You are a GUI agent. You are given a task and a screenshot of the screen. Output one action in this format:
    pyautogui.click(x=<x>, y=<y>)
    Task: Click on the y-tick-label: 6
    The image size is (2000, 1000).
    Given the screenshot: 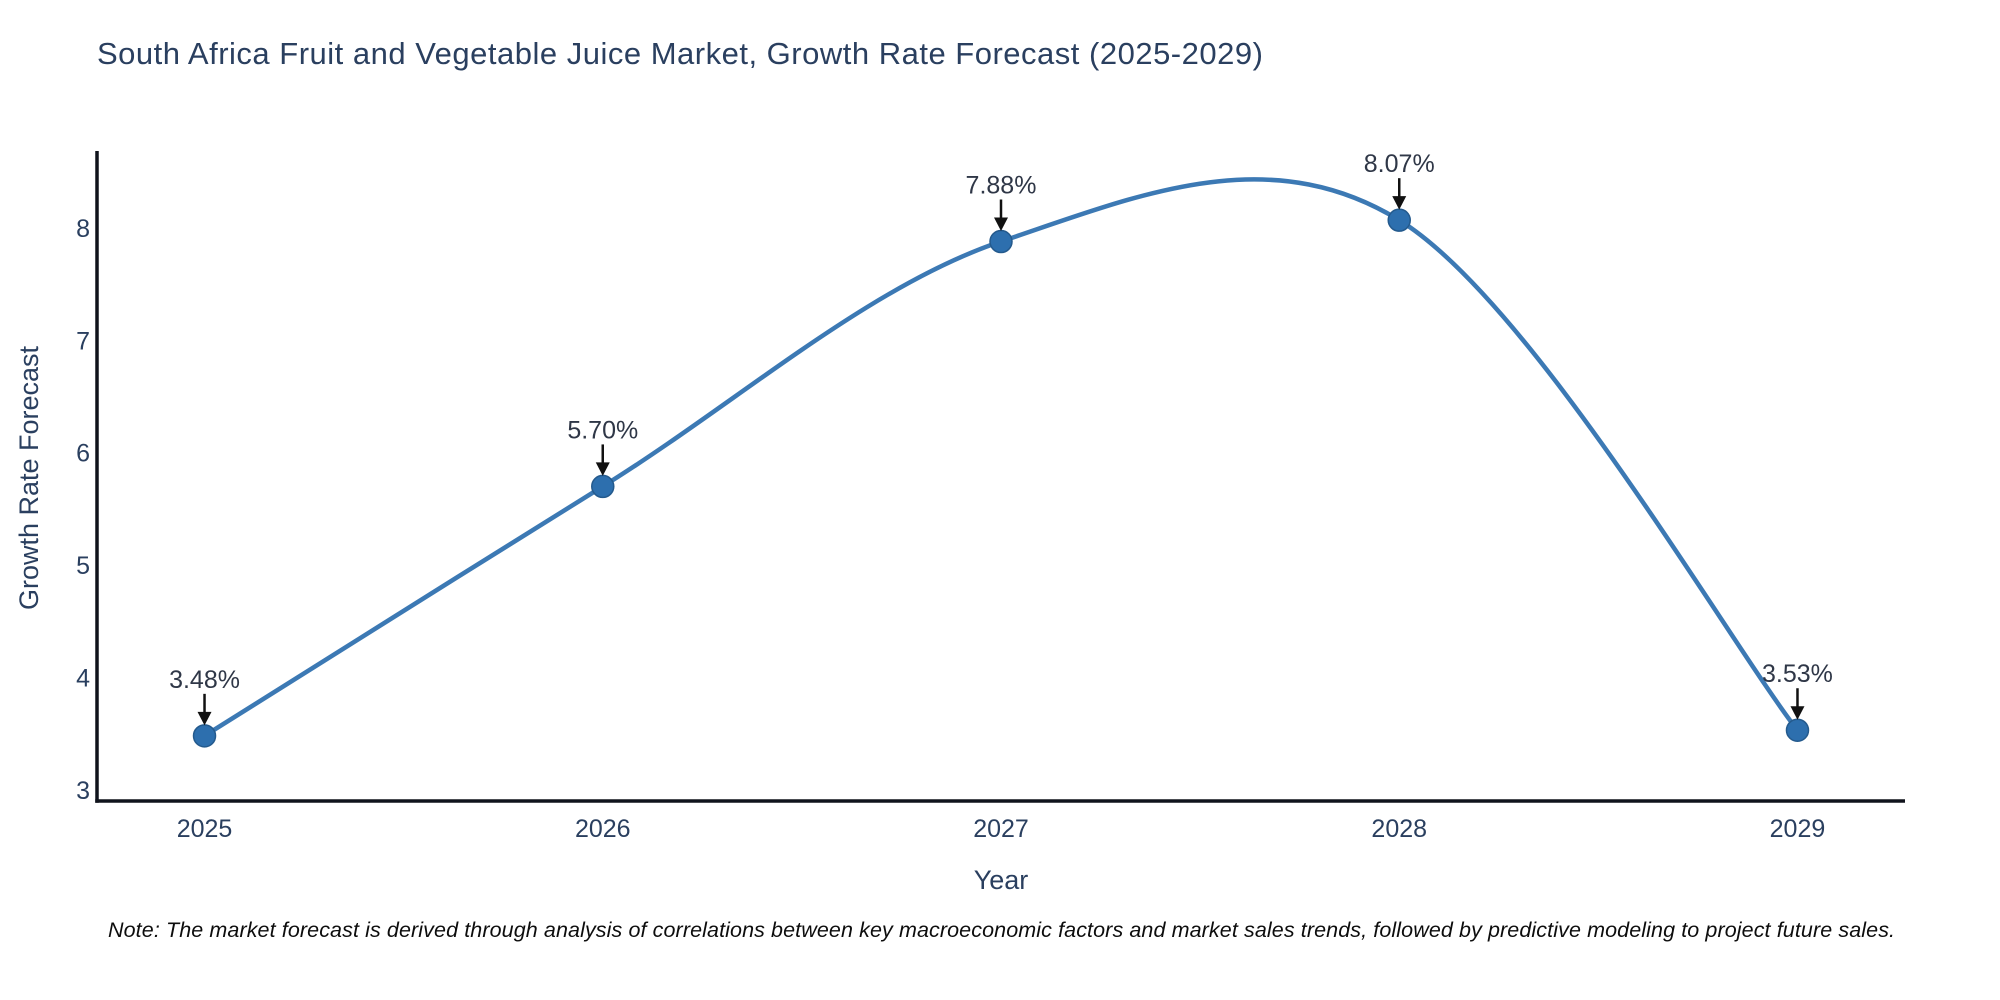 What is the action you would take?
    pyautogui.click(x=83, y=454)
    